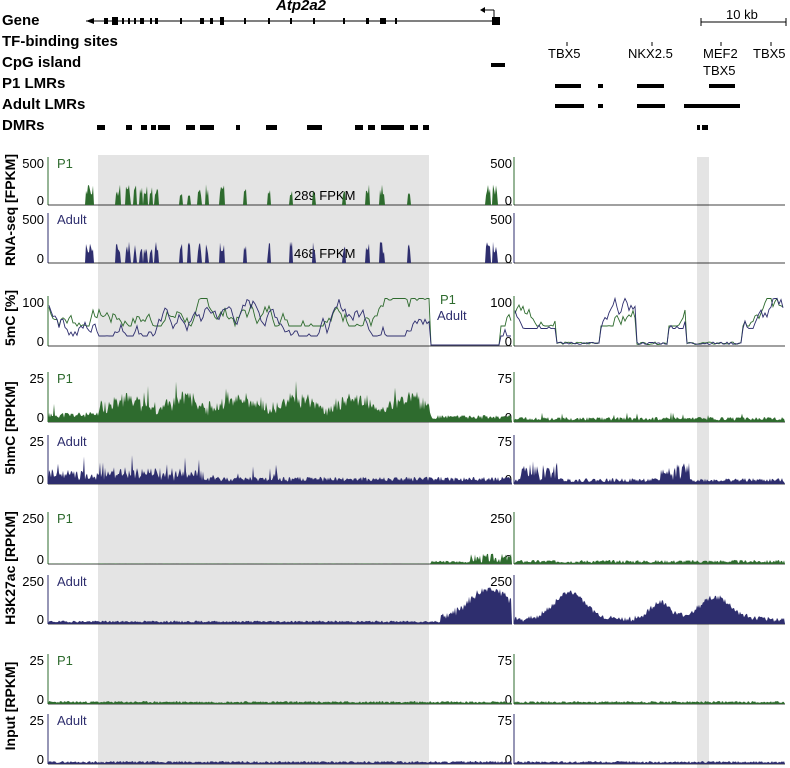 The image size is (790, 768). What do you see at coordinates (60, 41) in the screenshot?
I see `row-label-tf-binding: TF-binding sites` at bounding box center [60, 41].